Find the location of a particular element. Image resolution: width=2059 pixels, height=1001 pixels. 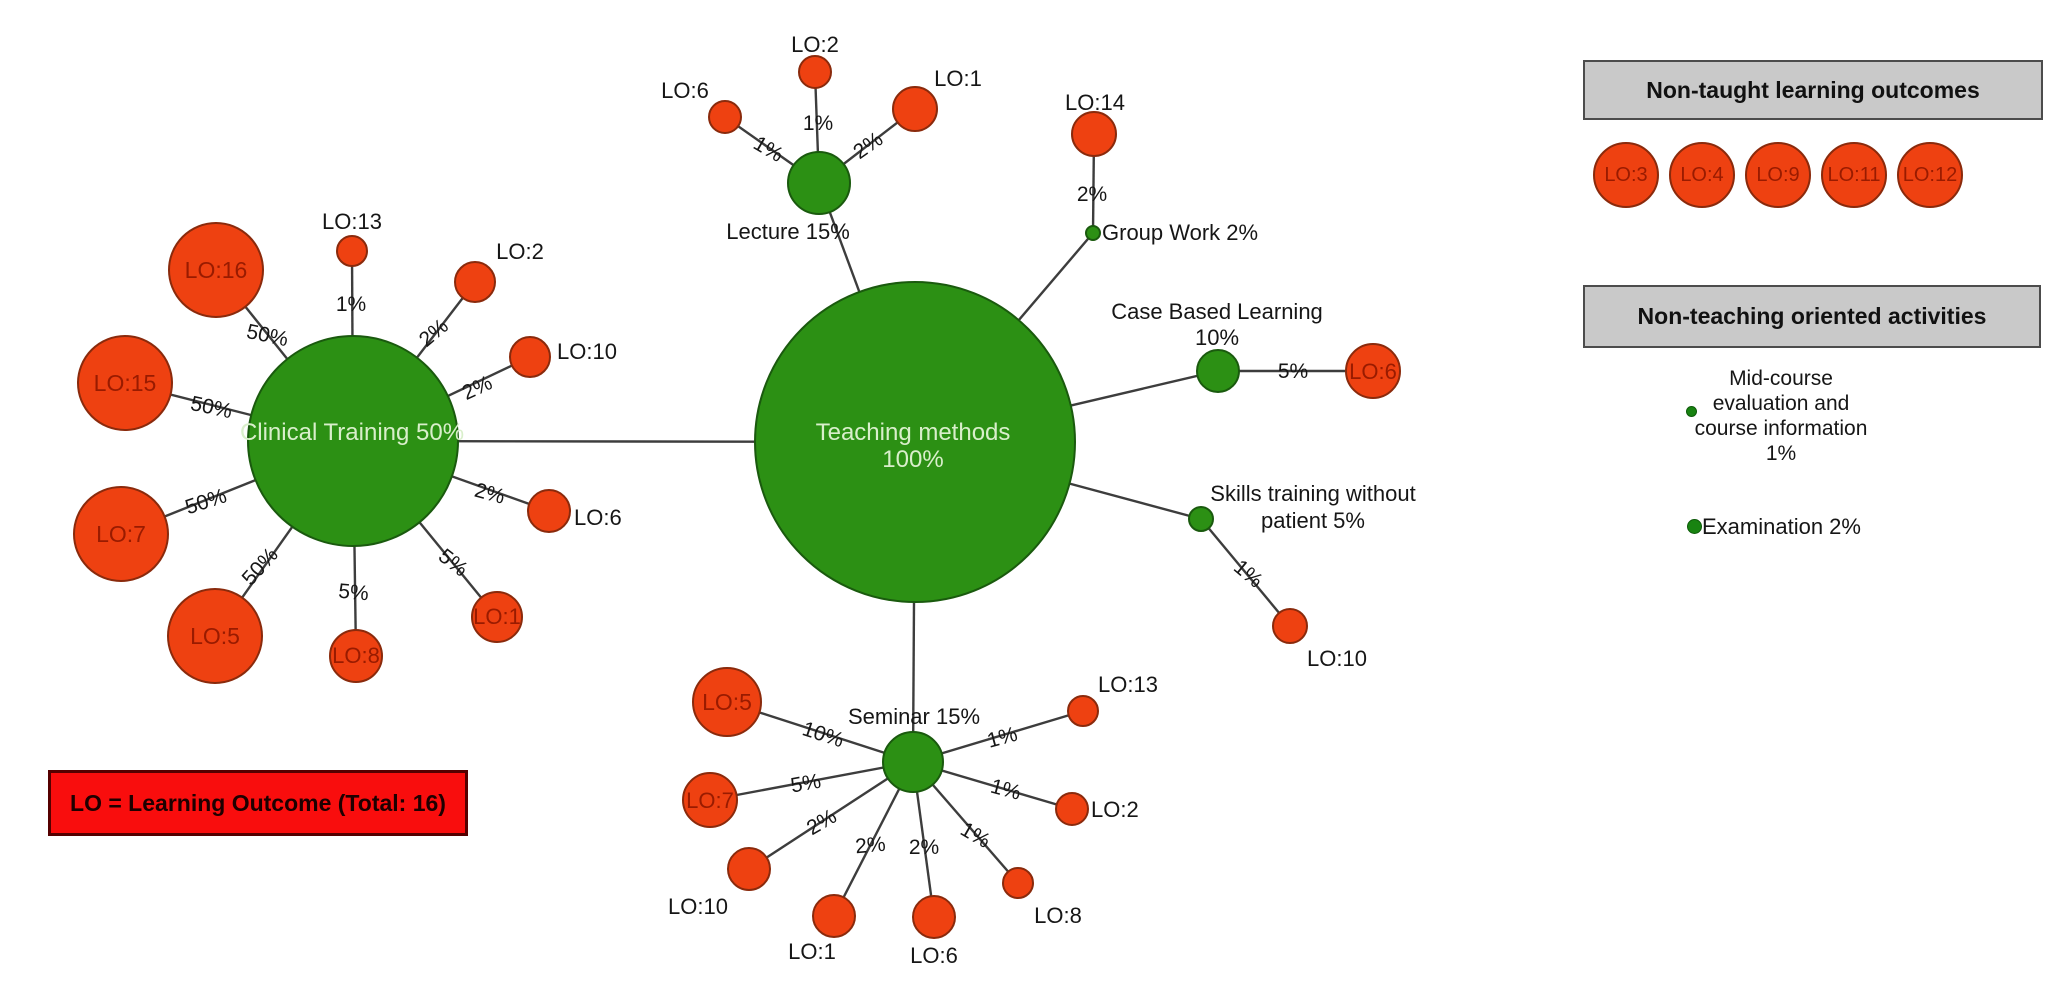

node-s10 is located at coordinates (1290, 626).